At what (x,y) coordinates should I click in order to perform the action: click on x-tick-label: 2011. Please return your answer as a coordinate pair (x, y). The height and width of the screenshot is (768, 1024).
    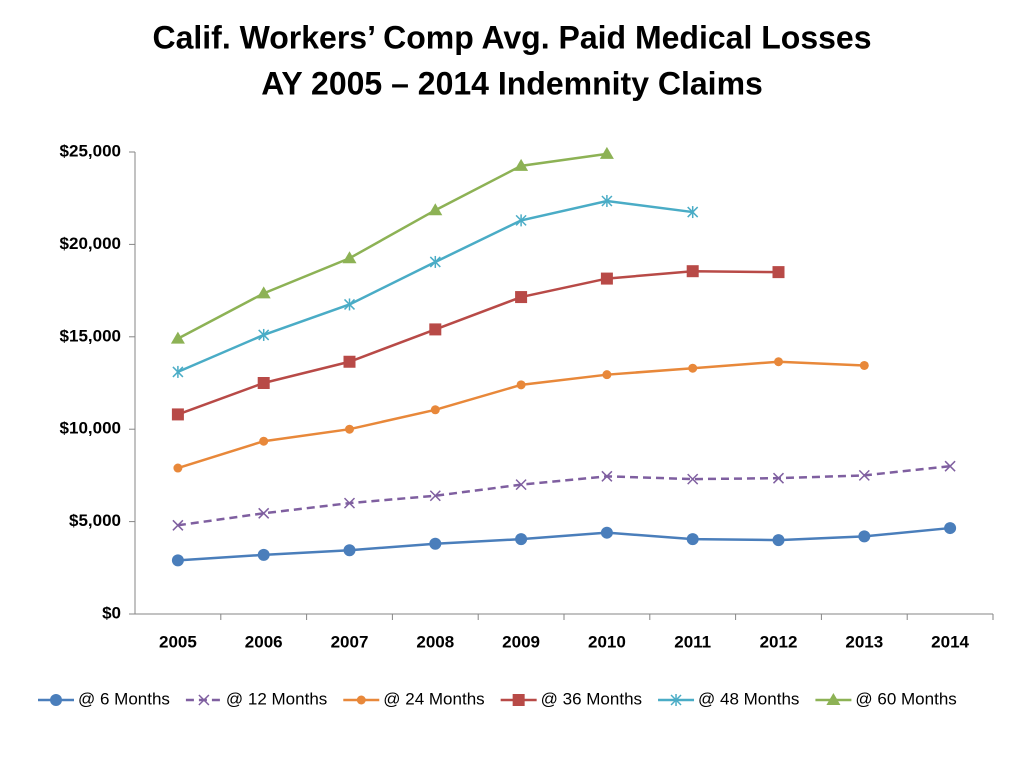
    Looking at the image, I should click on (692, 641).